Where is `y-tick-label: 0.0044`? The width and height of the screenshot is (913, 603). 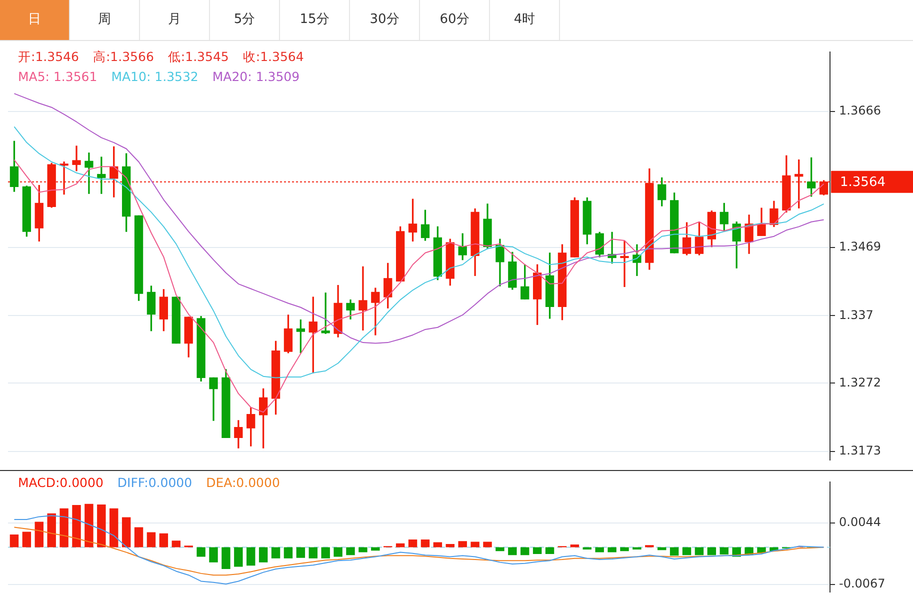 y-tick-label: 0.0044 is located at coordinates (860, 521).